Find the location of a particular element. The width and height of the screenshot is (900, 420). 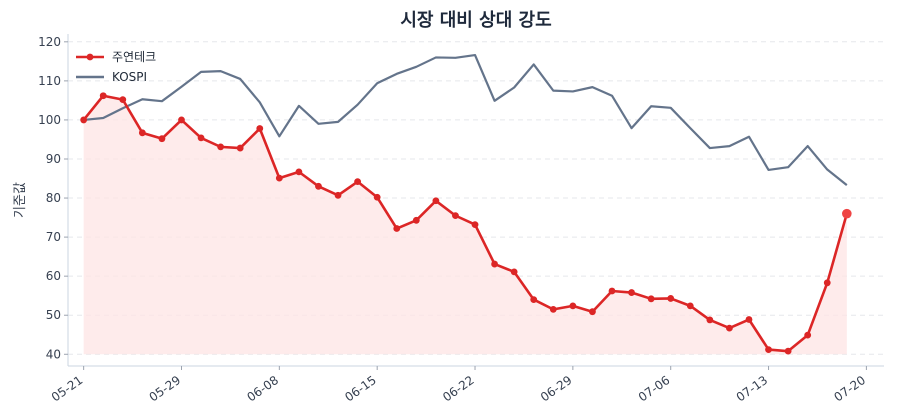

y-tick-label: 100 is located at coordinates (49, 120).